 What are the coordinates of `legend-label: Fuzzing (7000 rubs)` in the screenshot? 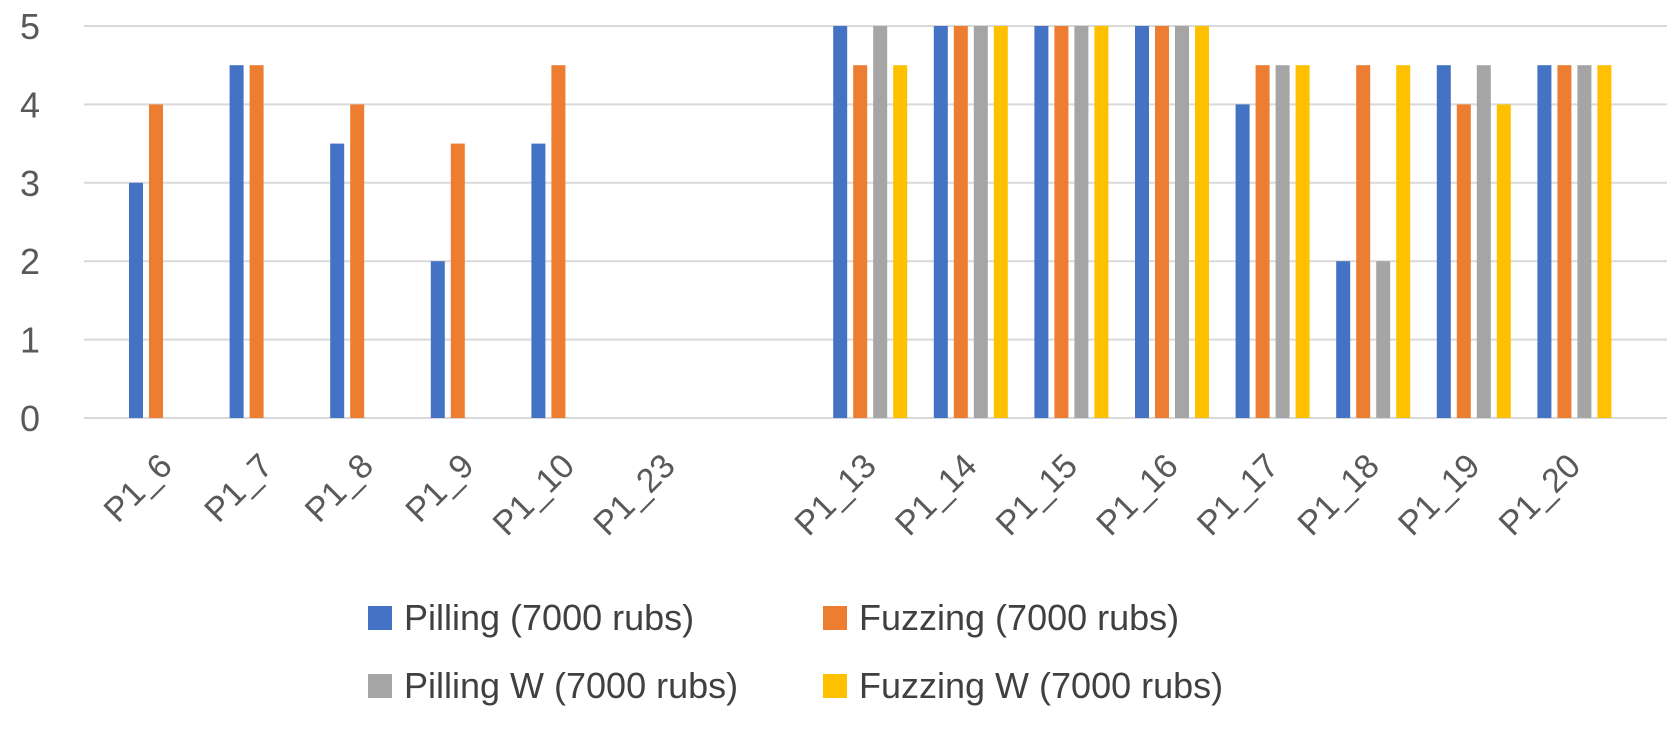 It's located at (1019, 617).